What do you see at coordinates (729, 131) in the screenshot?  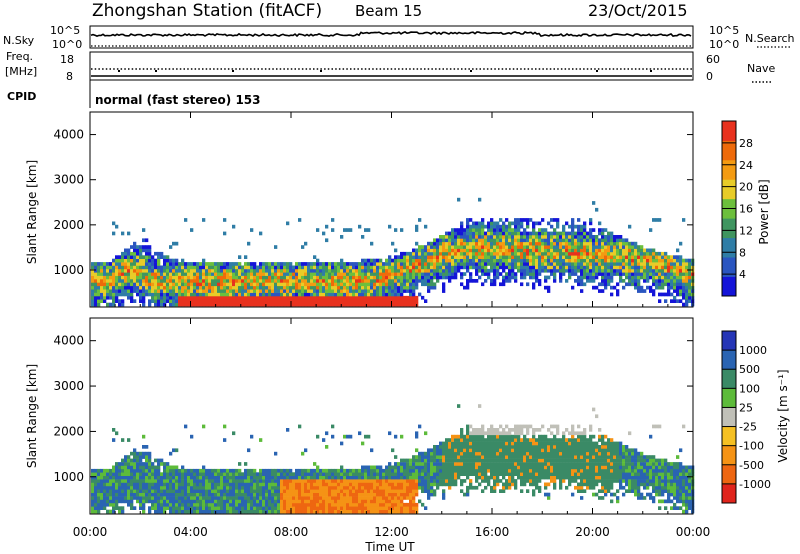 I see `colorbar-swatch` at bounding box center [729, 131].